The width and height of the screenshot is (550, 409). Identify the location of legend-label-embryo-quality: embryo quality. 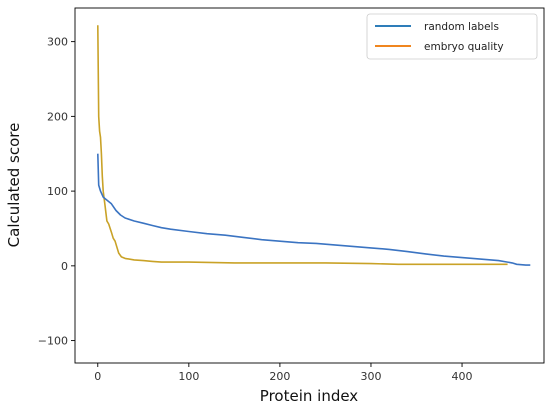
(464, 47).